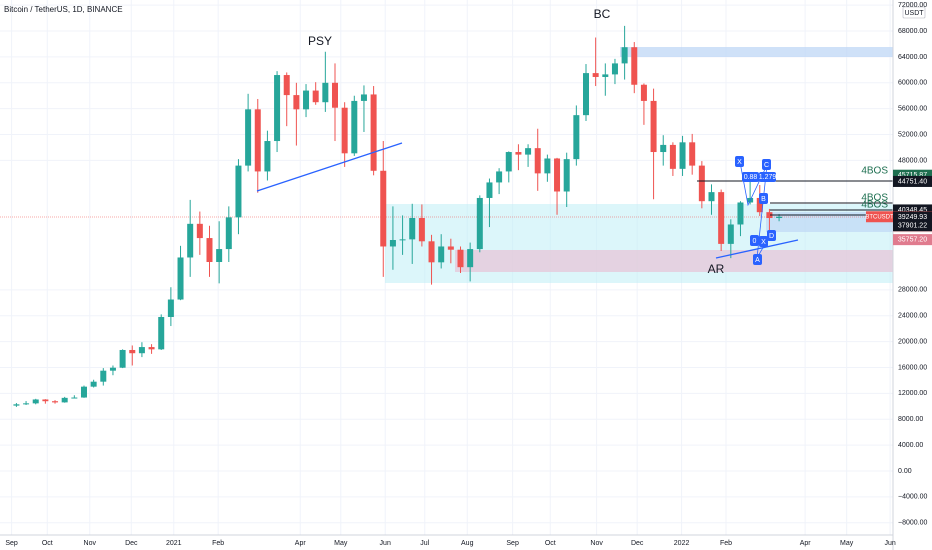 The image size is (932, 550). Describe the element at coordinates (90, 543) in the screenshot. I see `x-tick-label: Nov` at that location.